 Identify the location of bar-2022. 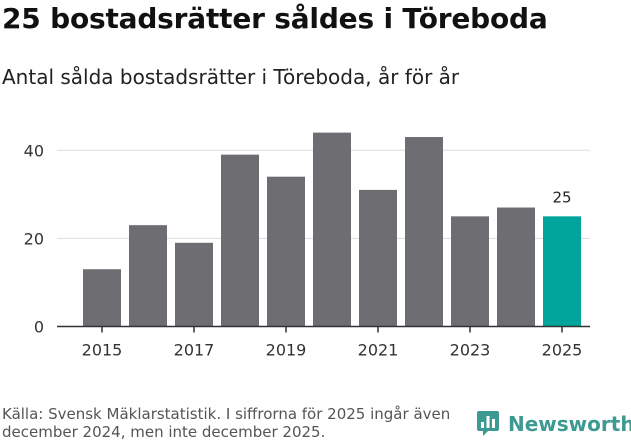
(424, 232).